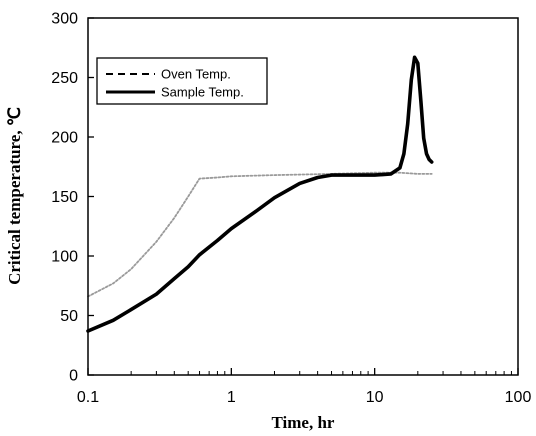 This screenshot has height=436, width=536. I want to click on y-tick-label: 0, so click(73, 376).